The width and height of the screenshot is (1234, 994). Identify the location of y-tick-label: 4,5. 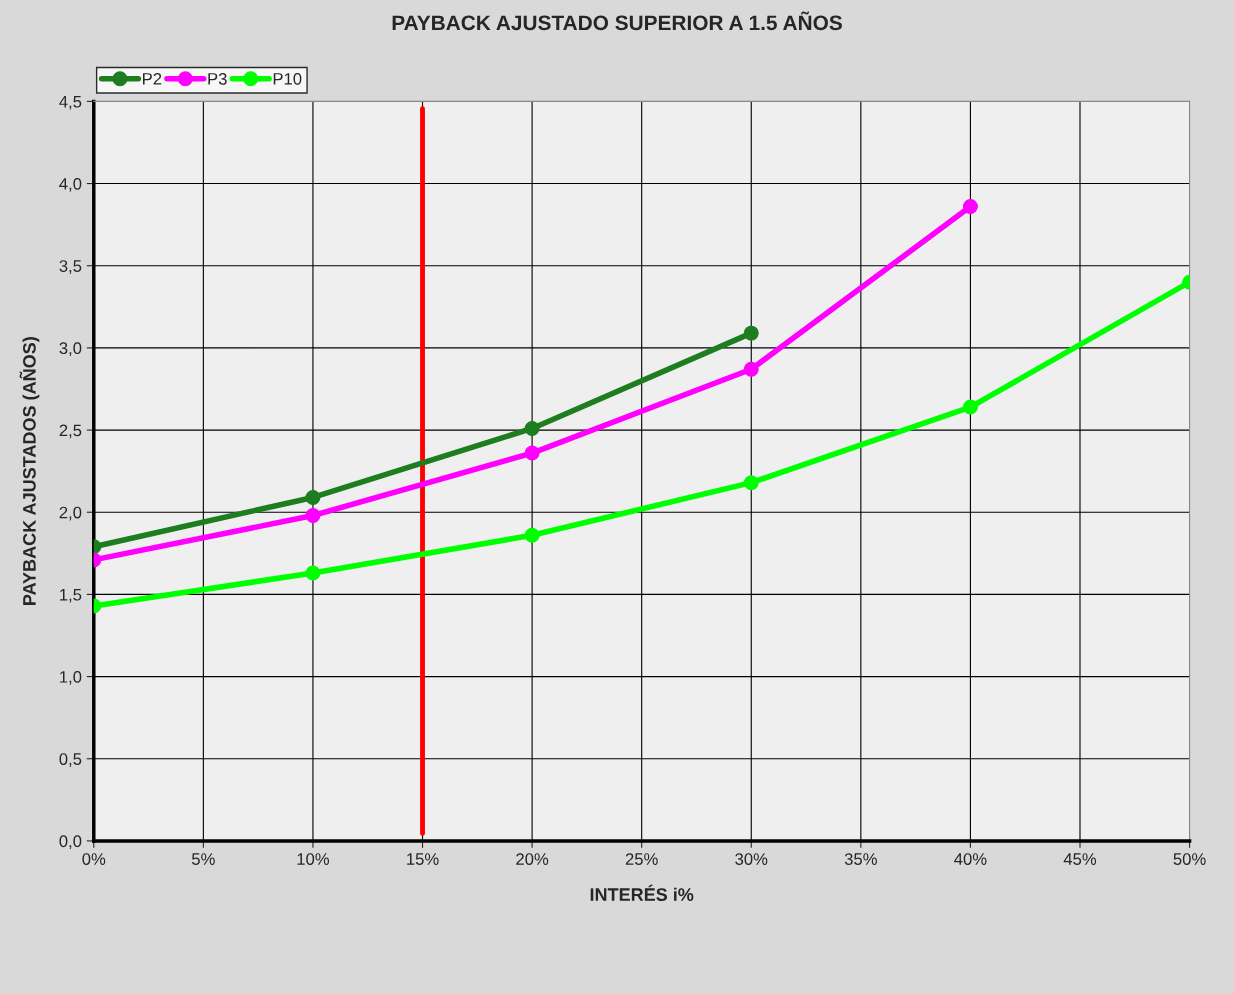
(70, 102).